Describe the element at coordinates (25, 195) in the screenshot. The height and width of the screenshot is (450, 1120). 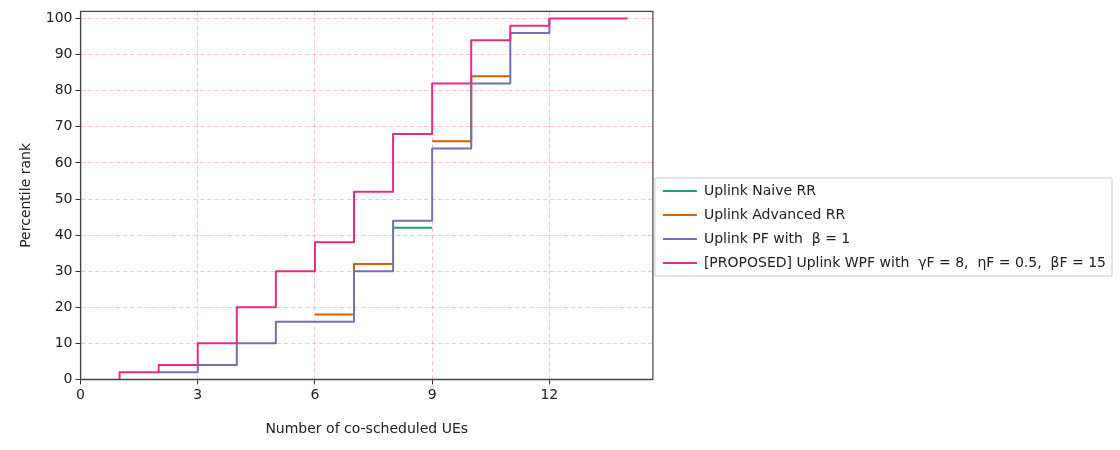
I see `y-axis-title: Percentile rank` at that location.